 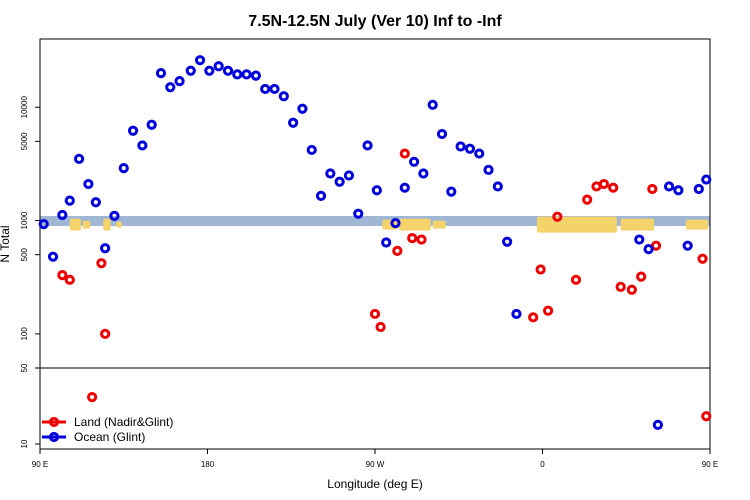 What do you see at coordinates (208, 464) in the screenshot?
I see `x-tick-label-1: 180` at bounding box center [208, 464].